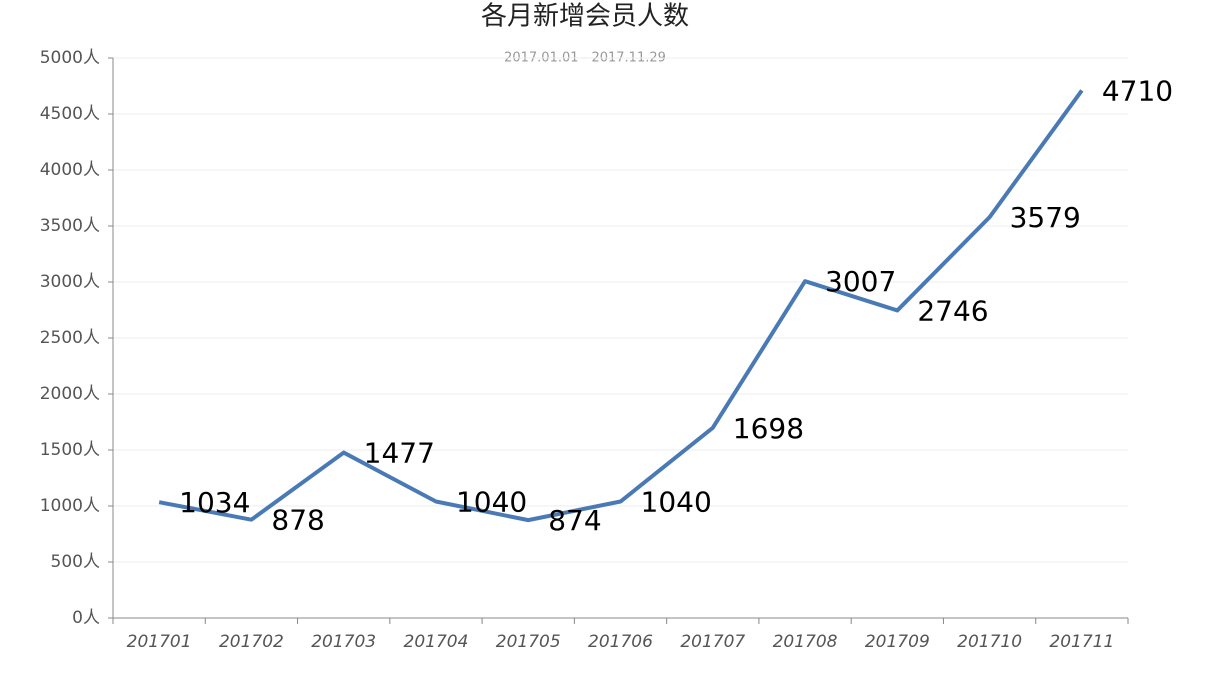 The width and height of the screenshot is (1214, 678). I want to click on y-tick-label: 0人, so click(86, 618).